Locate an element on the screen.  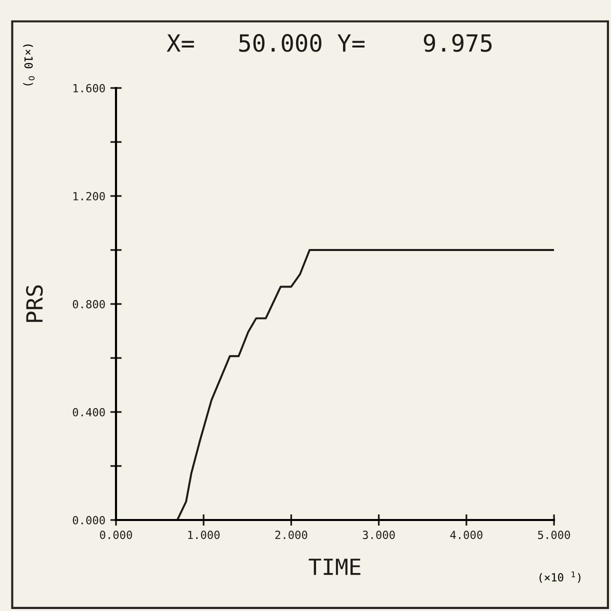
x-axis-title: TIME is located at coordinates (334, 566).